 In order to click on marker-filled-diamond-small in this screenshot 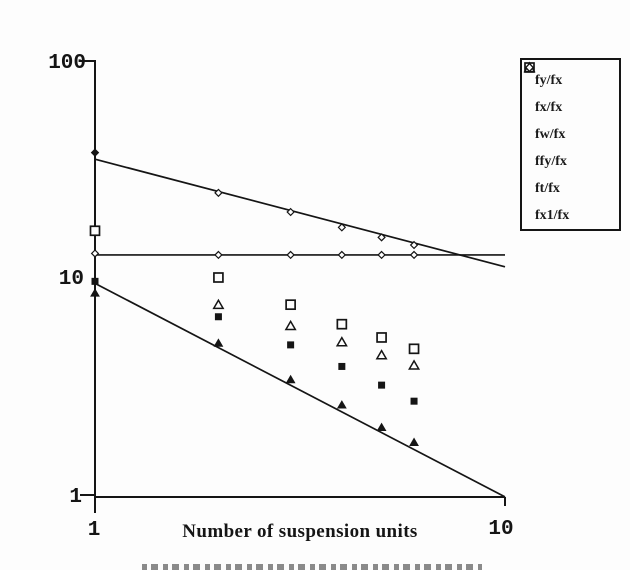, I will do `click(95, 152)`.